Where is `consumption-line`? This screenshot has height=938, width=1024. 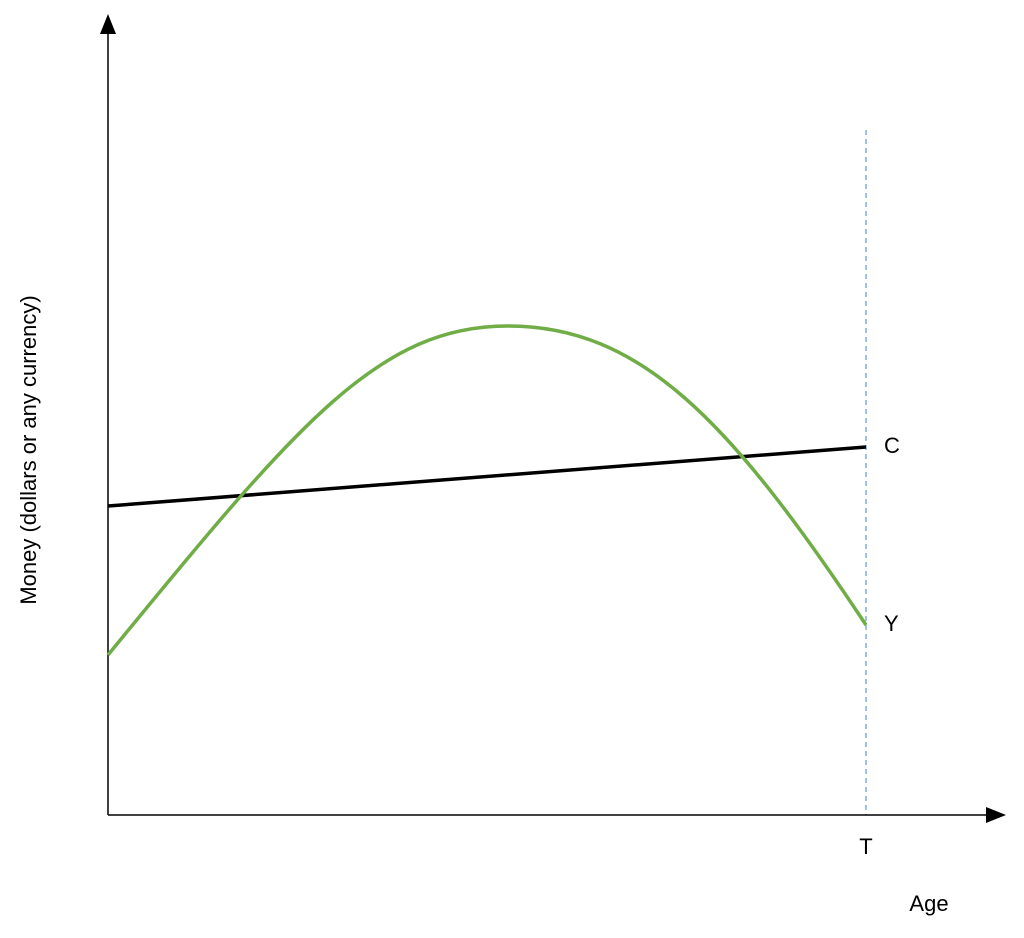 consumption-line is located at coordinates (487, 476).